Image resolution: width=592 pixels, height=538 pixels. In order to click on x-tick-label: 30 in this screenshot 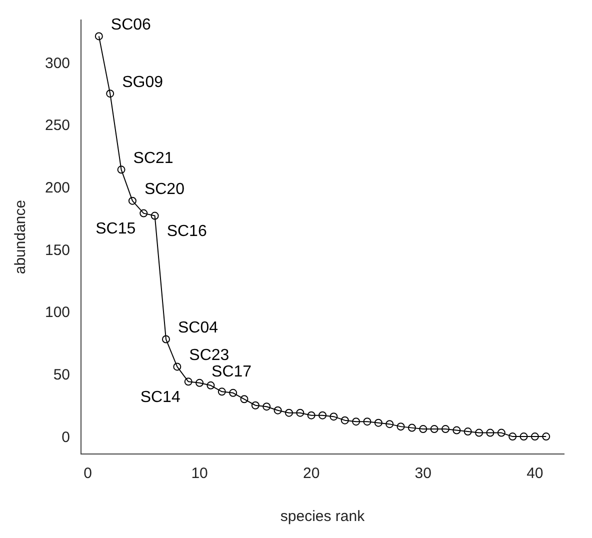, I will do `click(423, 473)`.